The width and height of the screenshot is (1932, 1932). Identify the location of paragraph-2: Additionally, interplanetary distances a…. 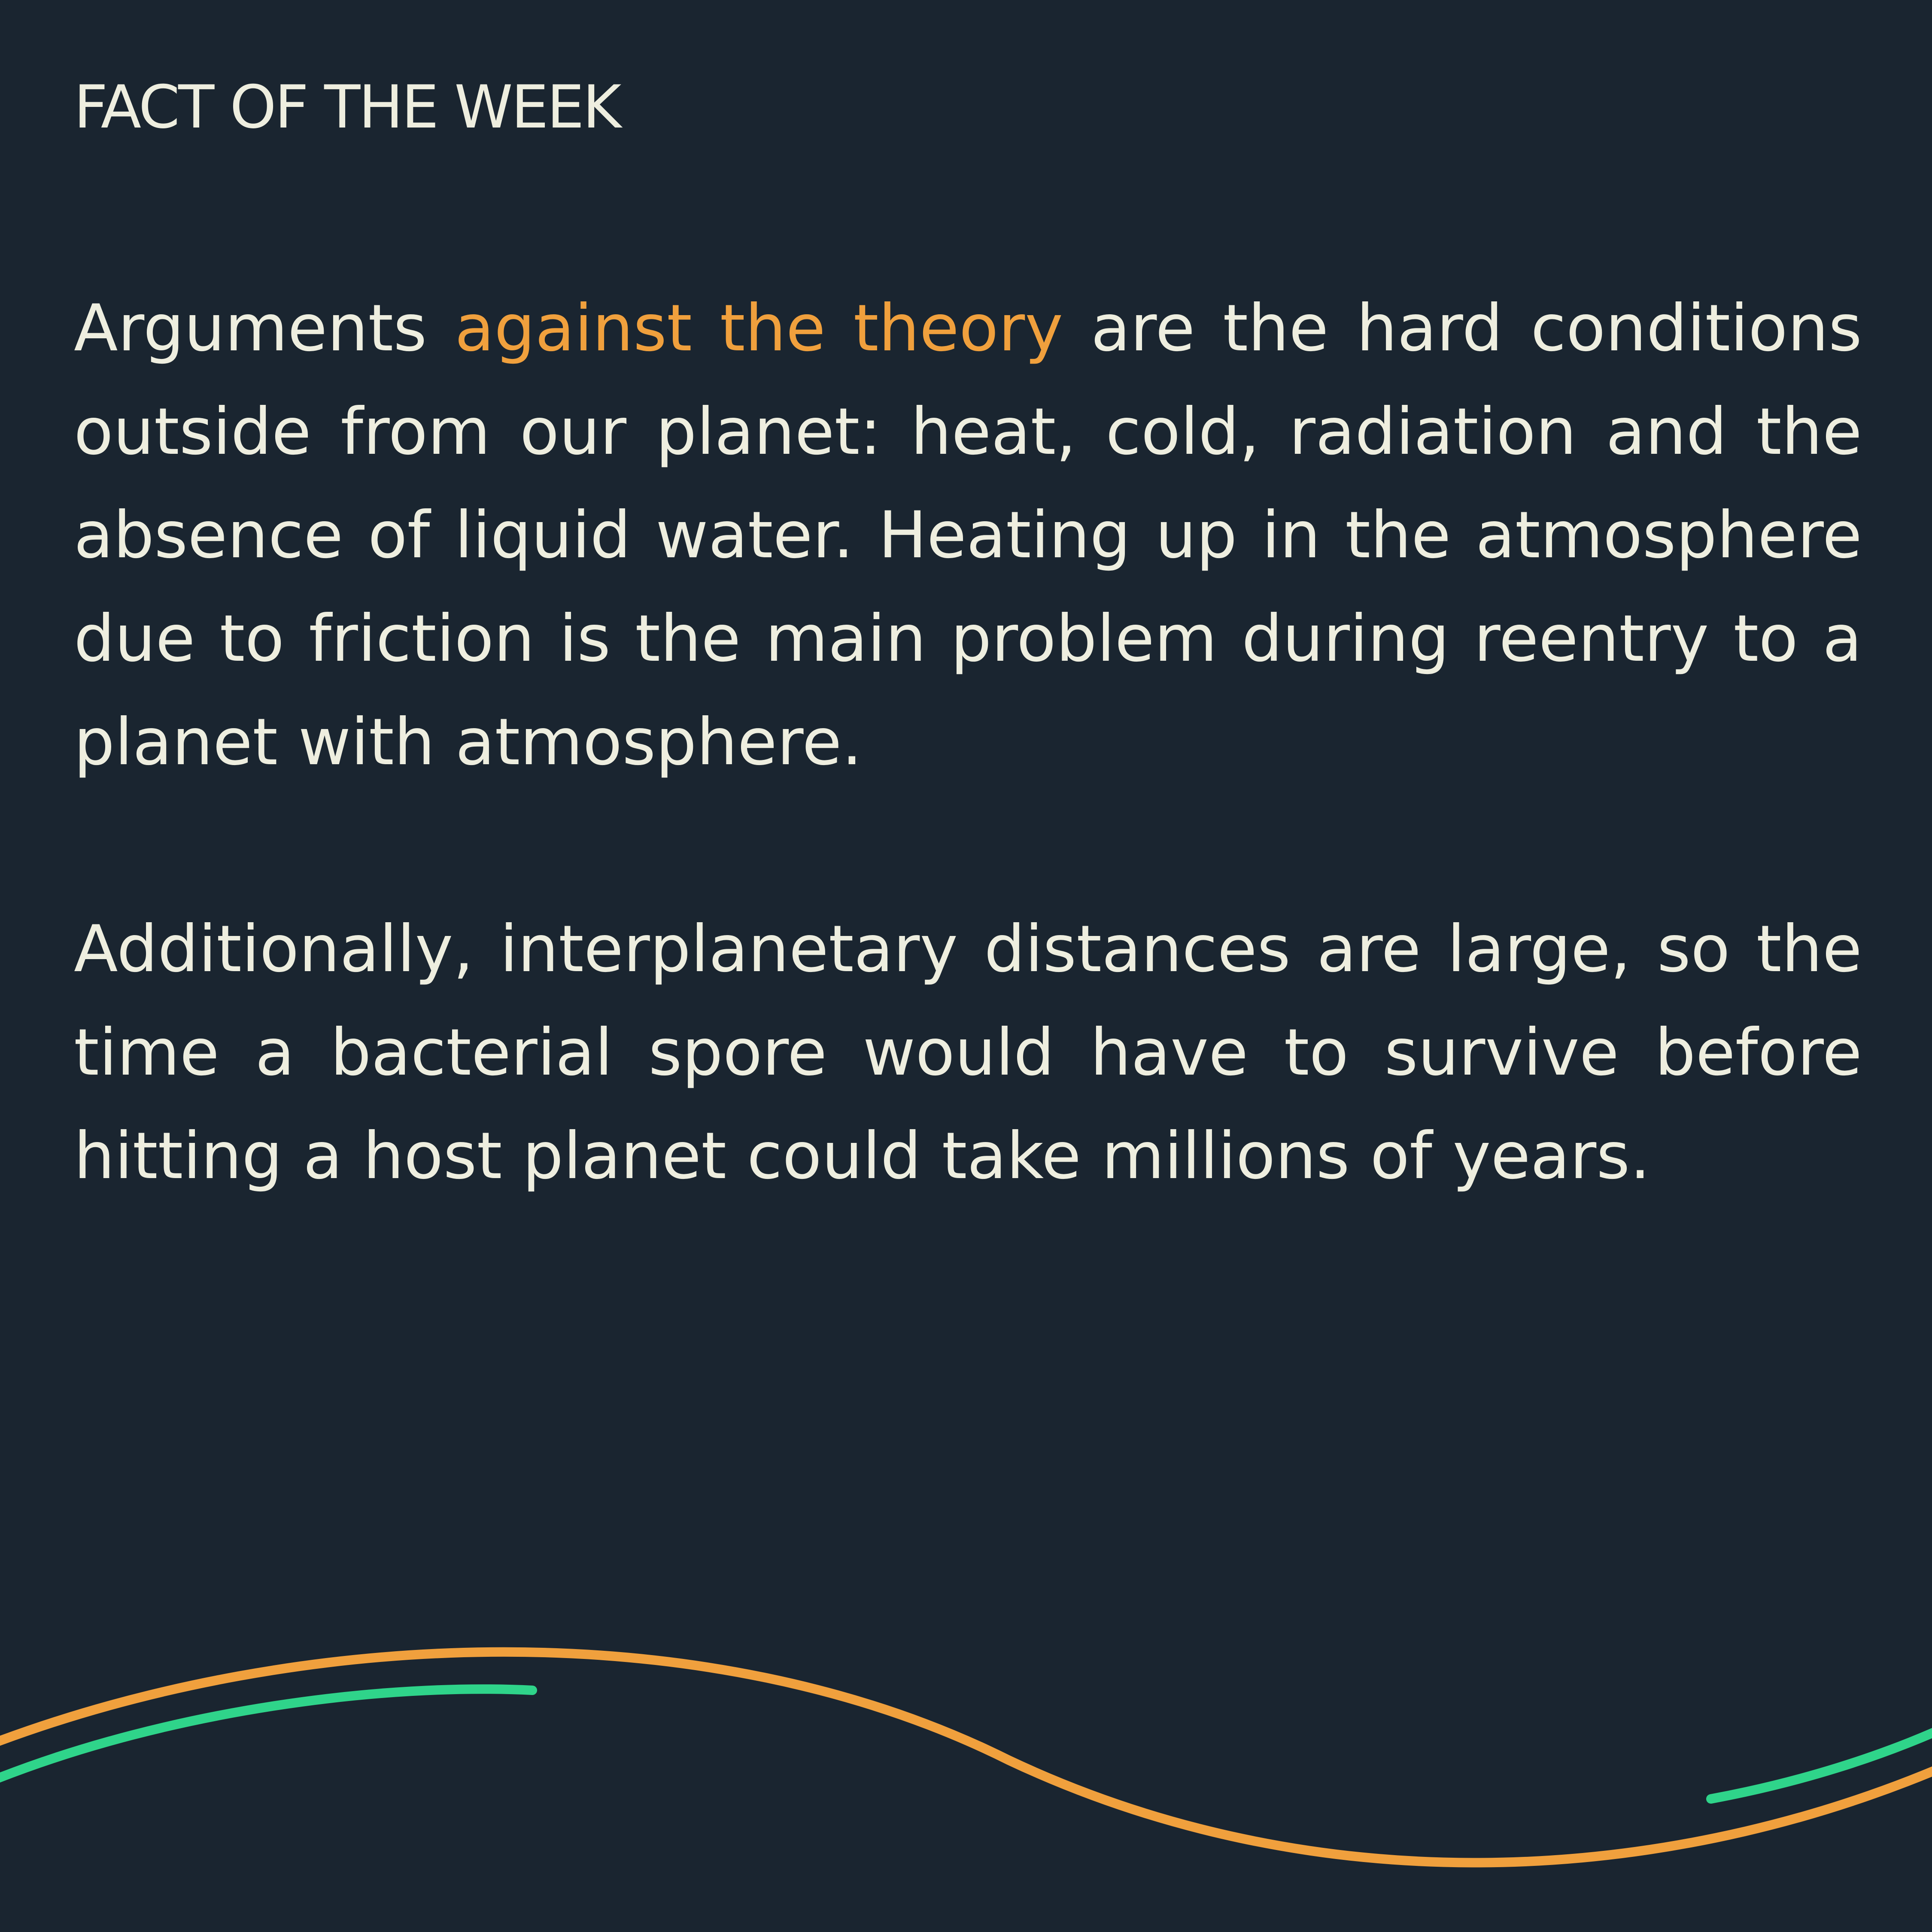
(968, 1053).